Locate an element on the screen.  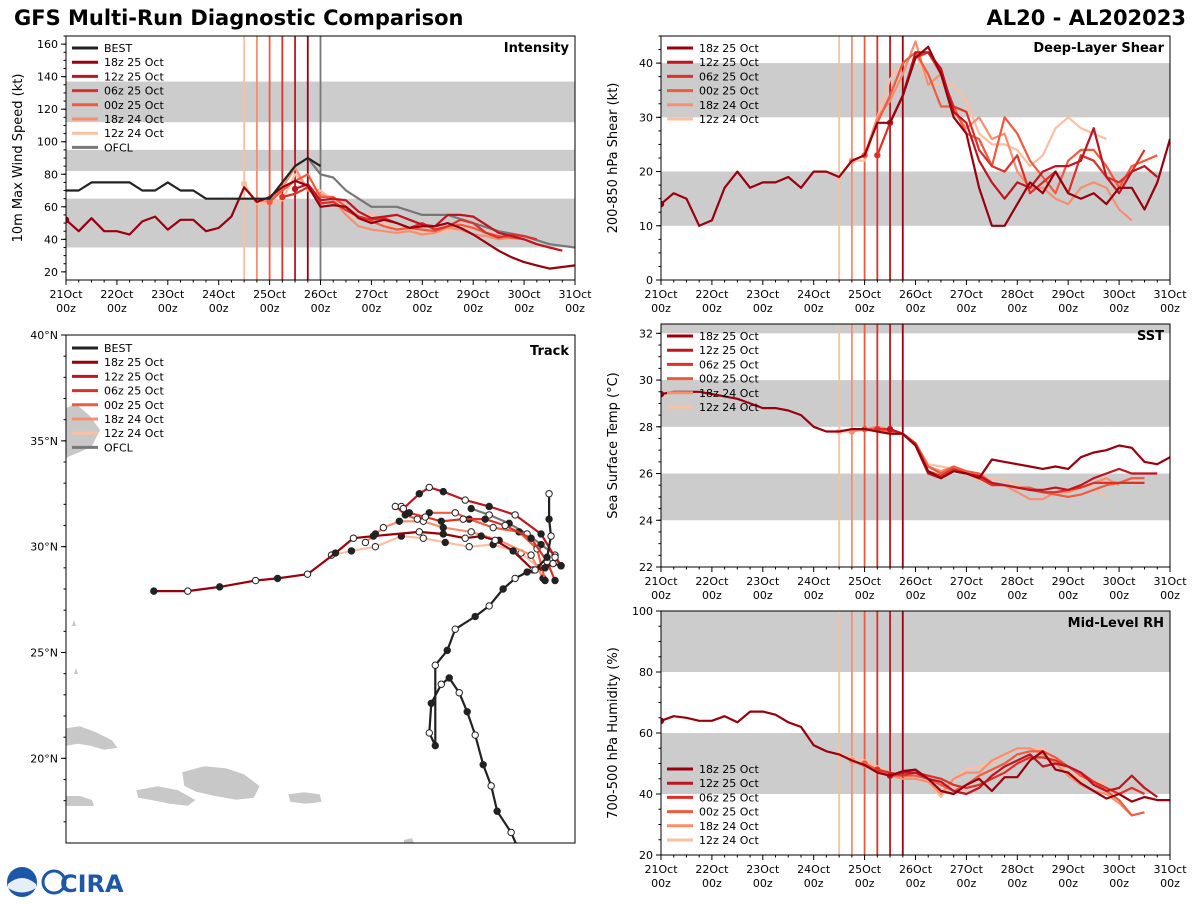
jamaica-landmass is located at coordinates (166, 796).